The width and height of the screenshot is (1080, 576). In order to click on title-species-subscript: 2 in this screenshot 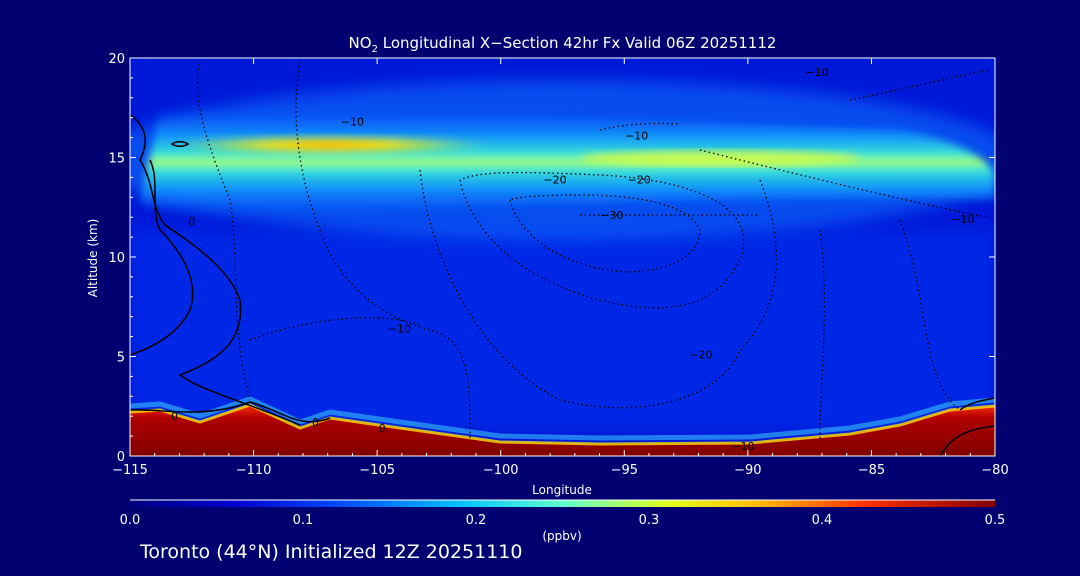, I will do `click(374, 49)`.